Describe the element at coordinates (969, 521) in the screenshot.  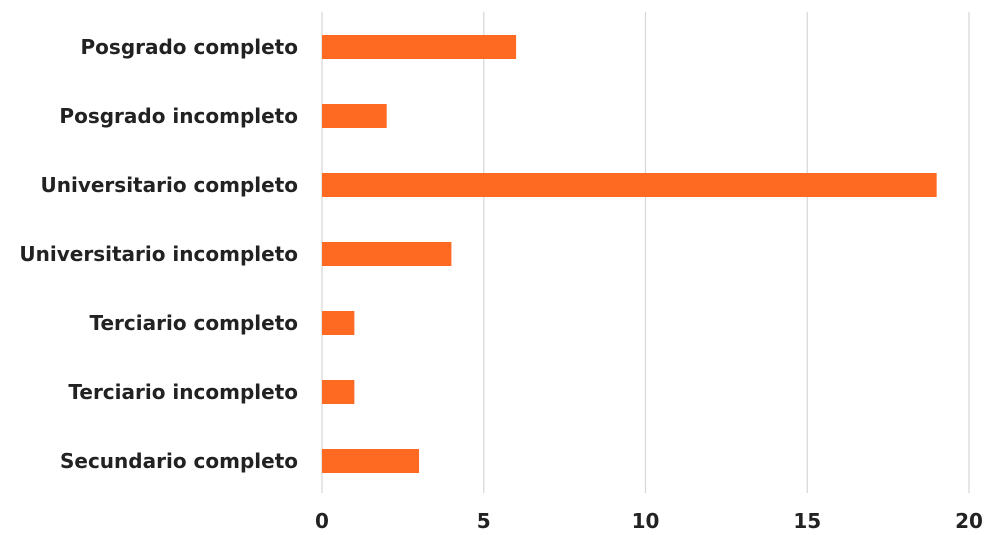
I see `x-tick-label: 20` at that location.